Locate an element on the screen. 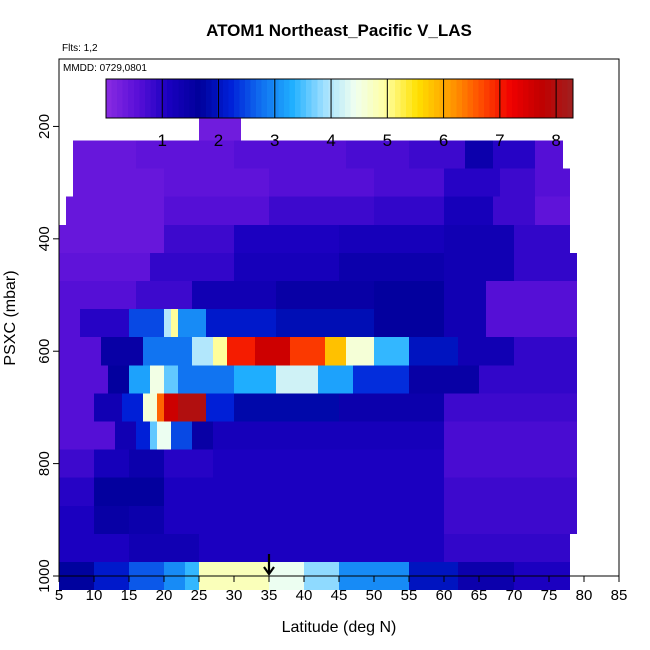 The height and width of the screenshot is (650, 650). x-tick-label: 5 is located at coordinates (59, 595).